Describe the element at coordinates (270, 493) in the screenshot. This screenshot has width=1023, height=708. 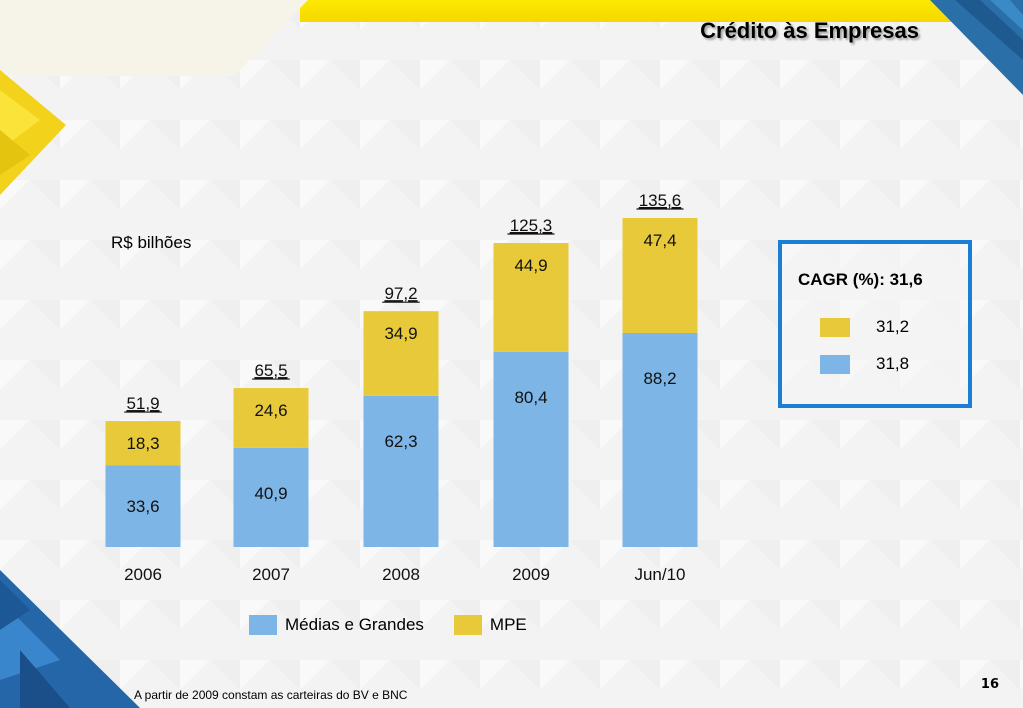
I see `data-label-medias-grandes-1: 40,9` at that location.